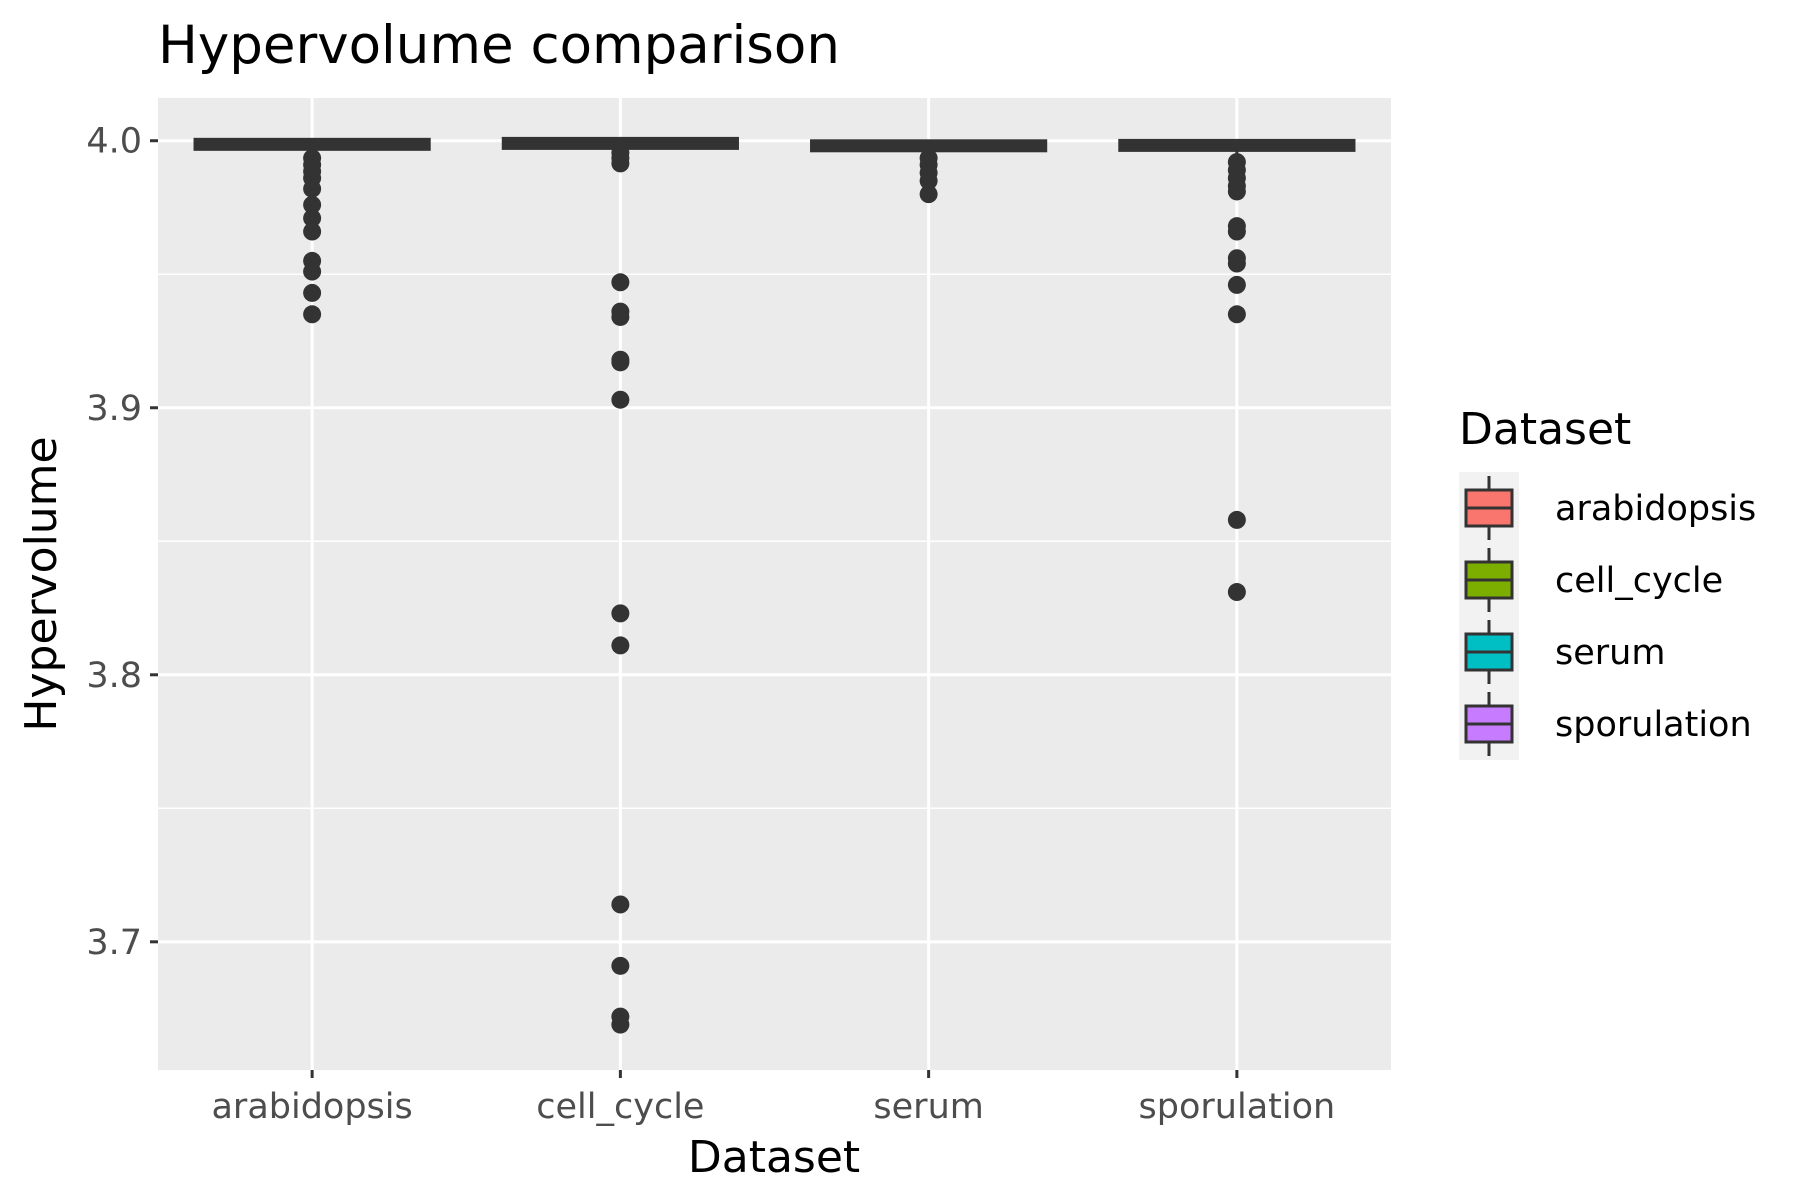  What do you see at coordinates (1655, 509) in the screenshot?
I see `legend-label: arabidopsis` at bounding box center [1655, 509].